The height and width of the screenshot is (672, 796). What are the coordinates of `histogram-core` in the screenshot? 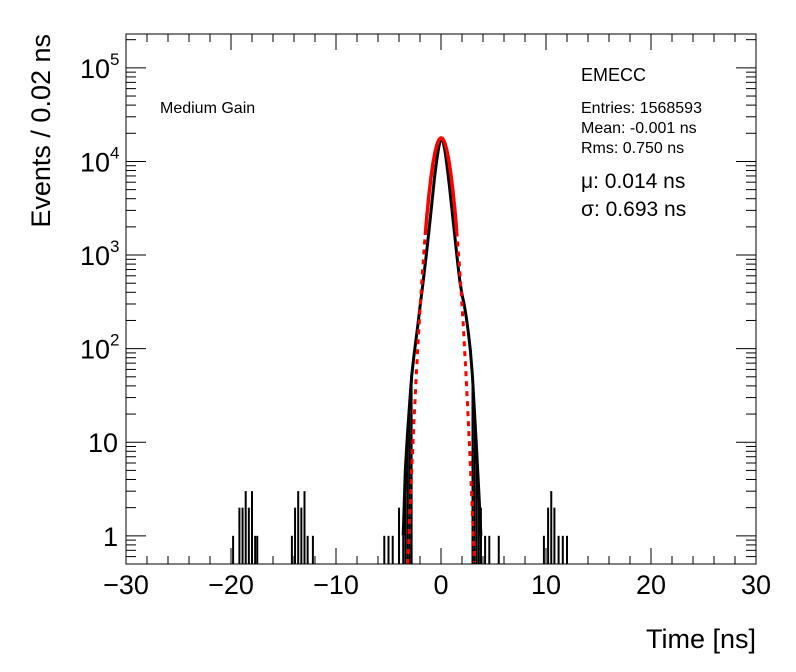 It's located at (442, 336).